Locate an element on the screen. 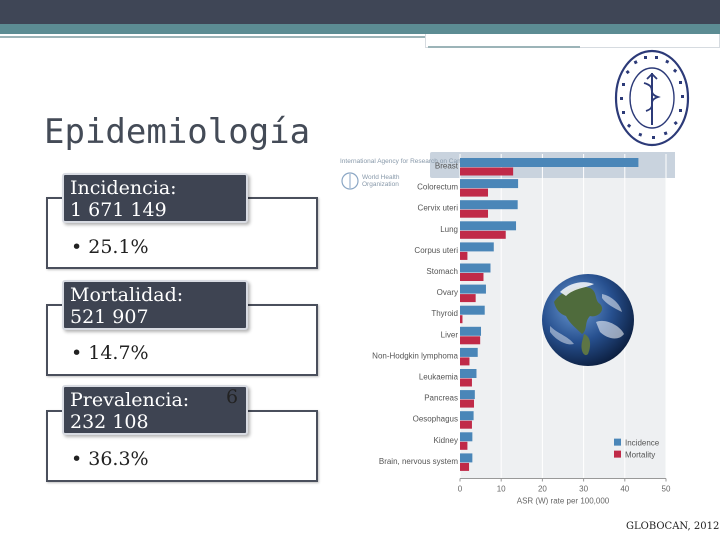 The height and width of the screenshot is (540, 720). incidencia-label: Incidencia: 1 671 149 is located at coordinates (155, 198).